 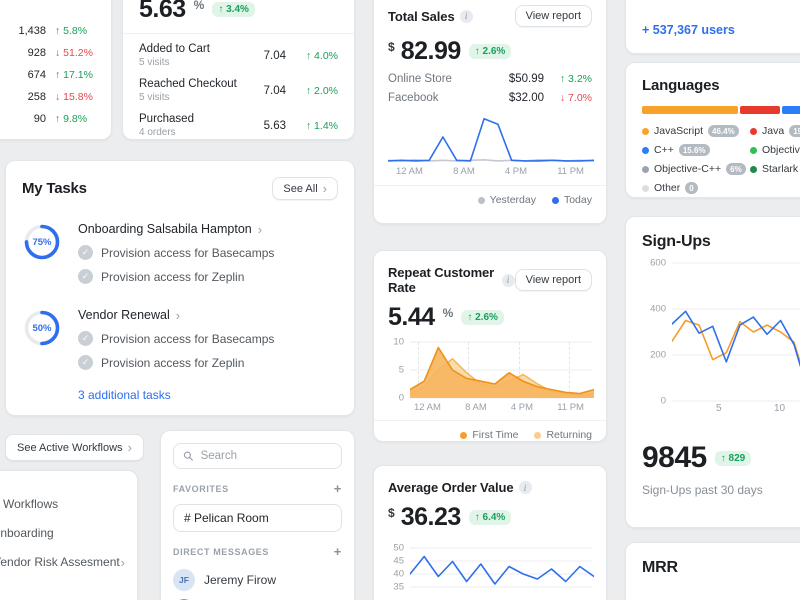 What do you see at coordinates (70, 447) in the screenshot?
I see `see-active-workflows-label: See Active Workflows` at bounding box center [70, 447].